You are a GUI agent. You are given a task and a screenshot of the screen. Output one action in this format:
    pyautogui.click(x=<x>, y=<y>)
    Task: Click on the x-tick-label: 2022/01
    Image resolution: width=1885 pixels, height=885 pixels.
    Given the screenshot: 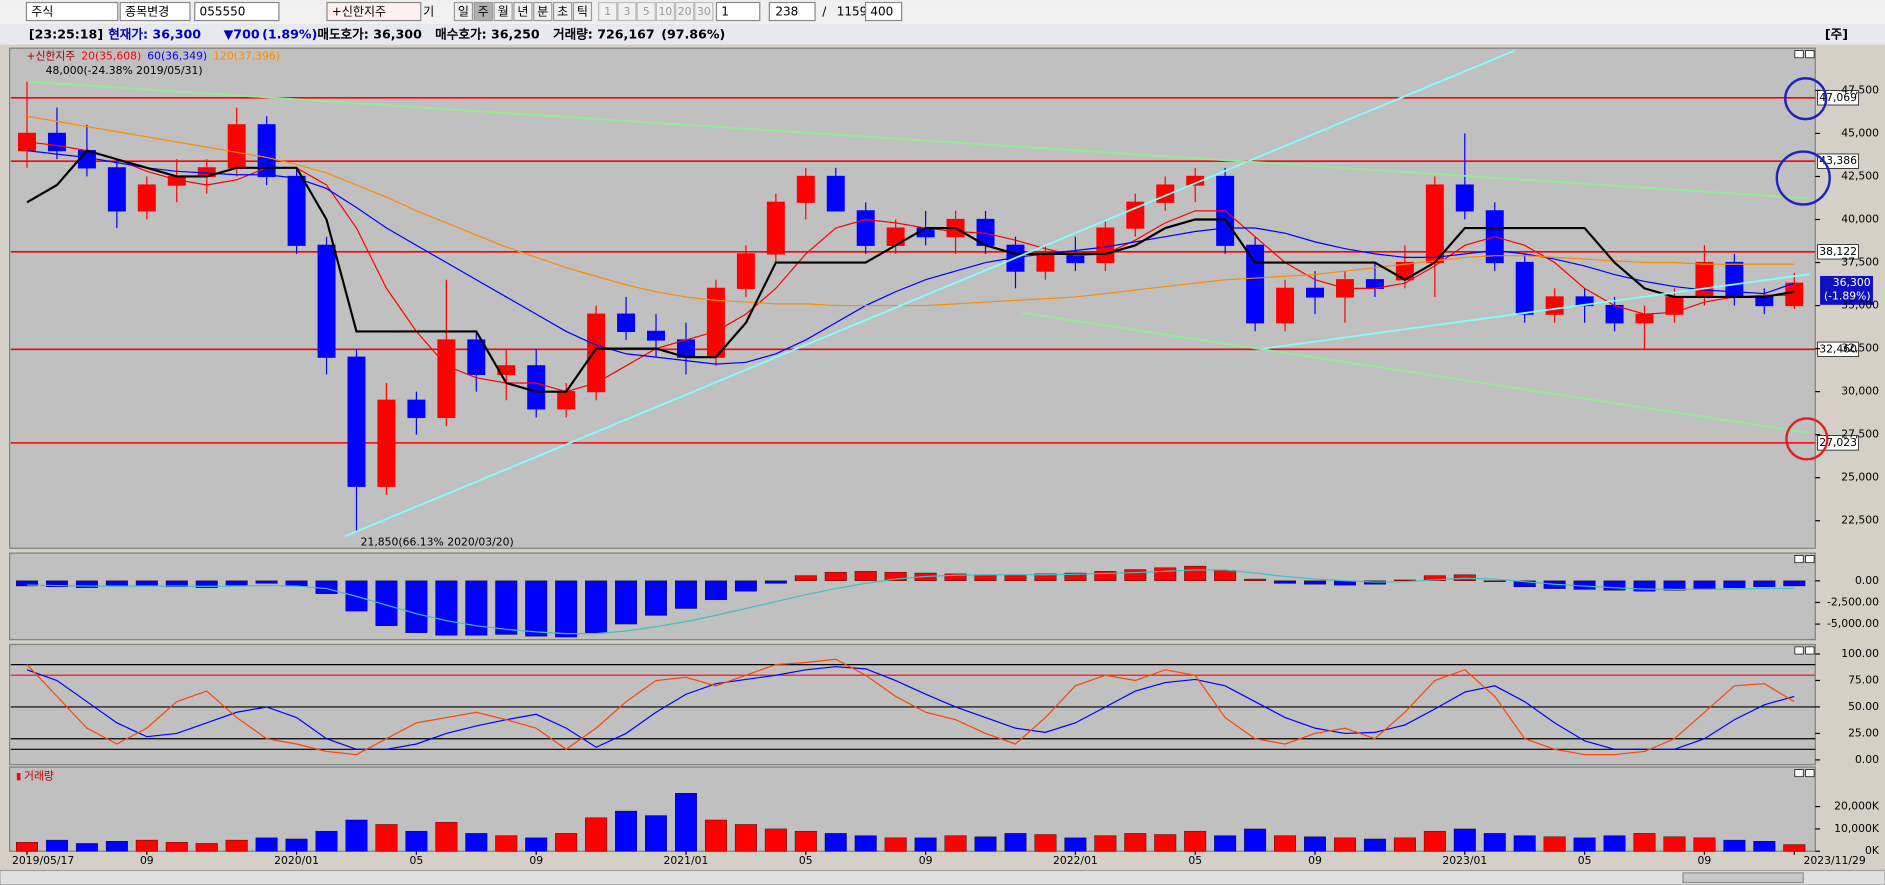 What is the action you would take?
    pyautogui.click(x=1075, y=860)
    